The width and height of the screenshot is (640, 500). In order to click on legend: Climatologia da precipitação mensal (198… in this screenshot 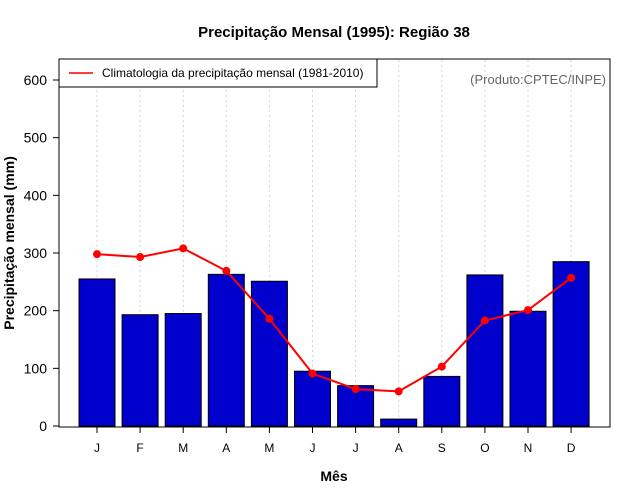, I will do `click(218, 73)`.